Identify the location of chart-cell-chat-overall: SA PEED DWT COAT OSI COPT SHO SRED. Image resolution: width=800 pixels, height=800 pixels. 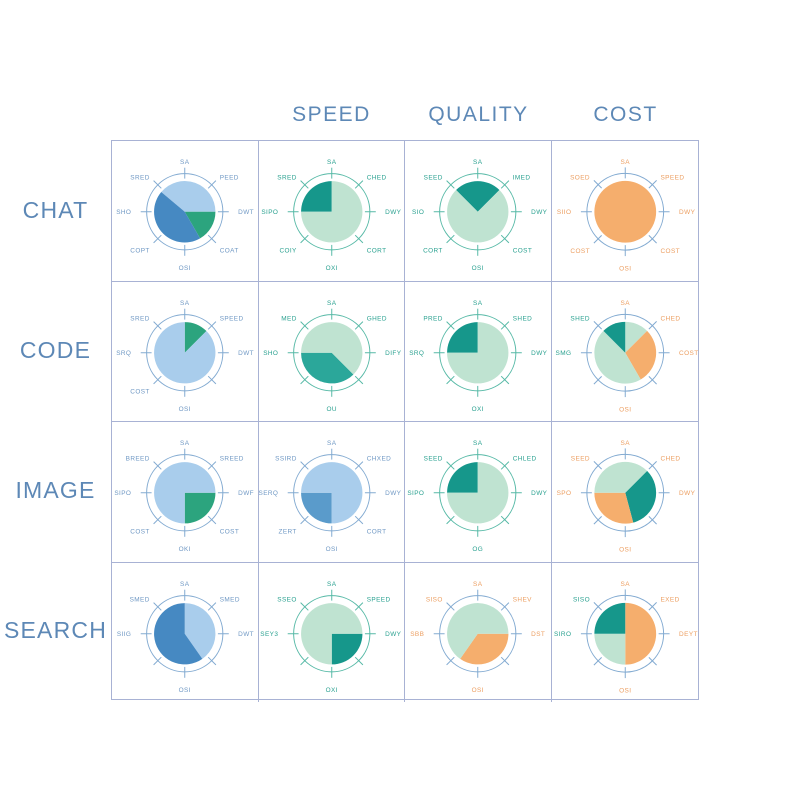
(185, 211).